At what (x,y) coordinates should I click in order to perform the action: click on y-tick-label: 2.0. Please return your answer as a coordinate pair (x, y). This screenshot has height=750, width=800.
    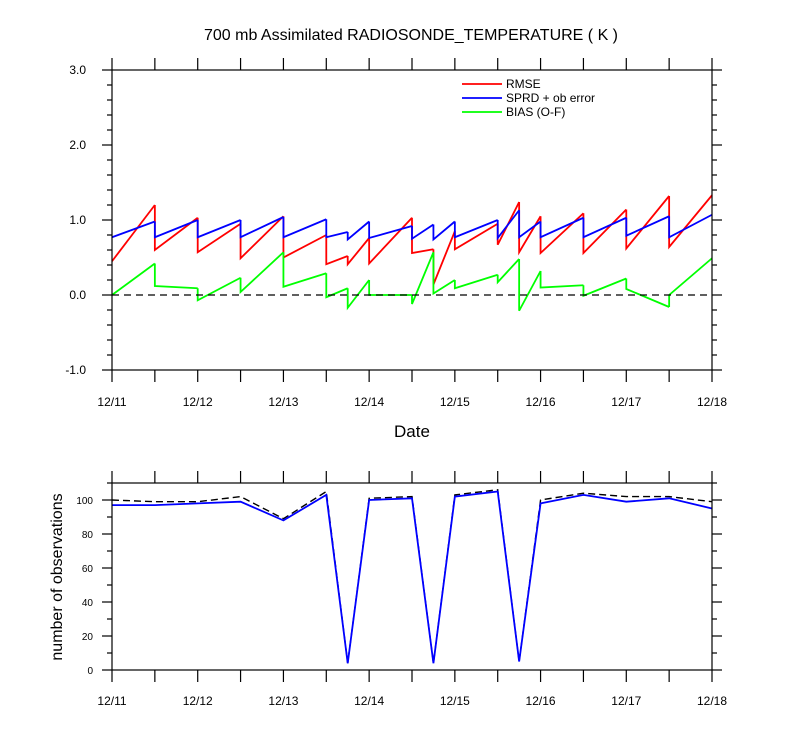
    Looking at the image, I should click on (77, 145).